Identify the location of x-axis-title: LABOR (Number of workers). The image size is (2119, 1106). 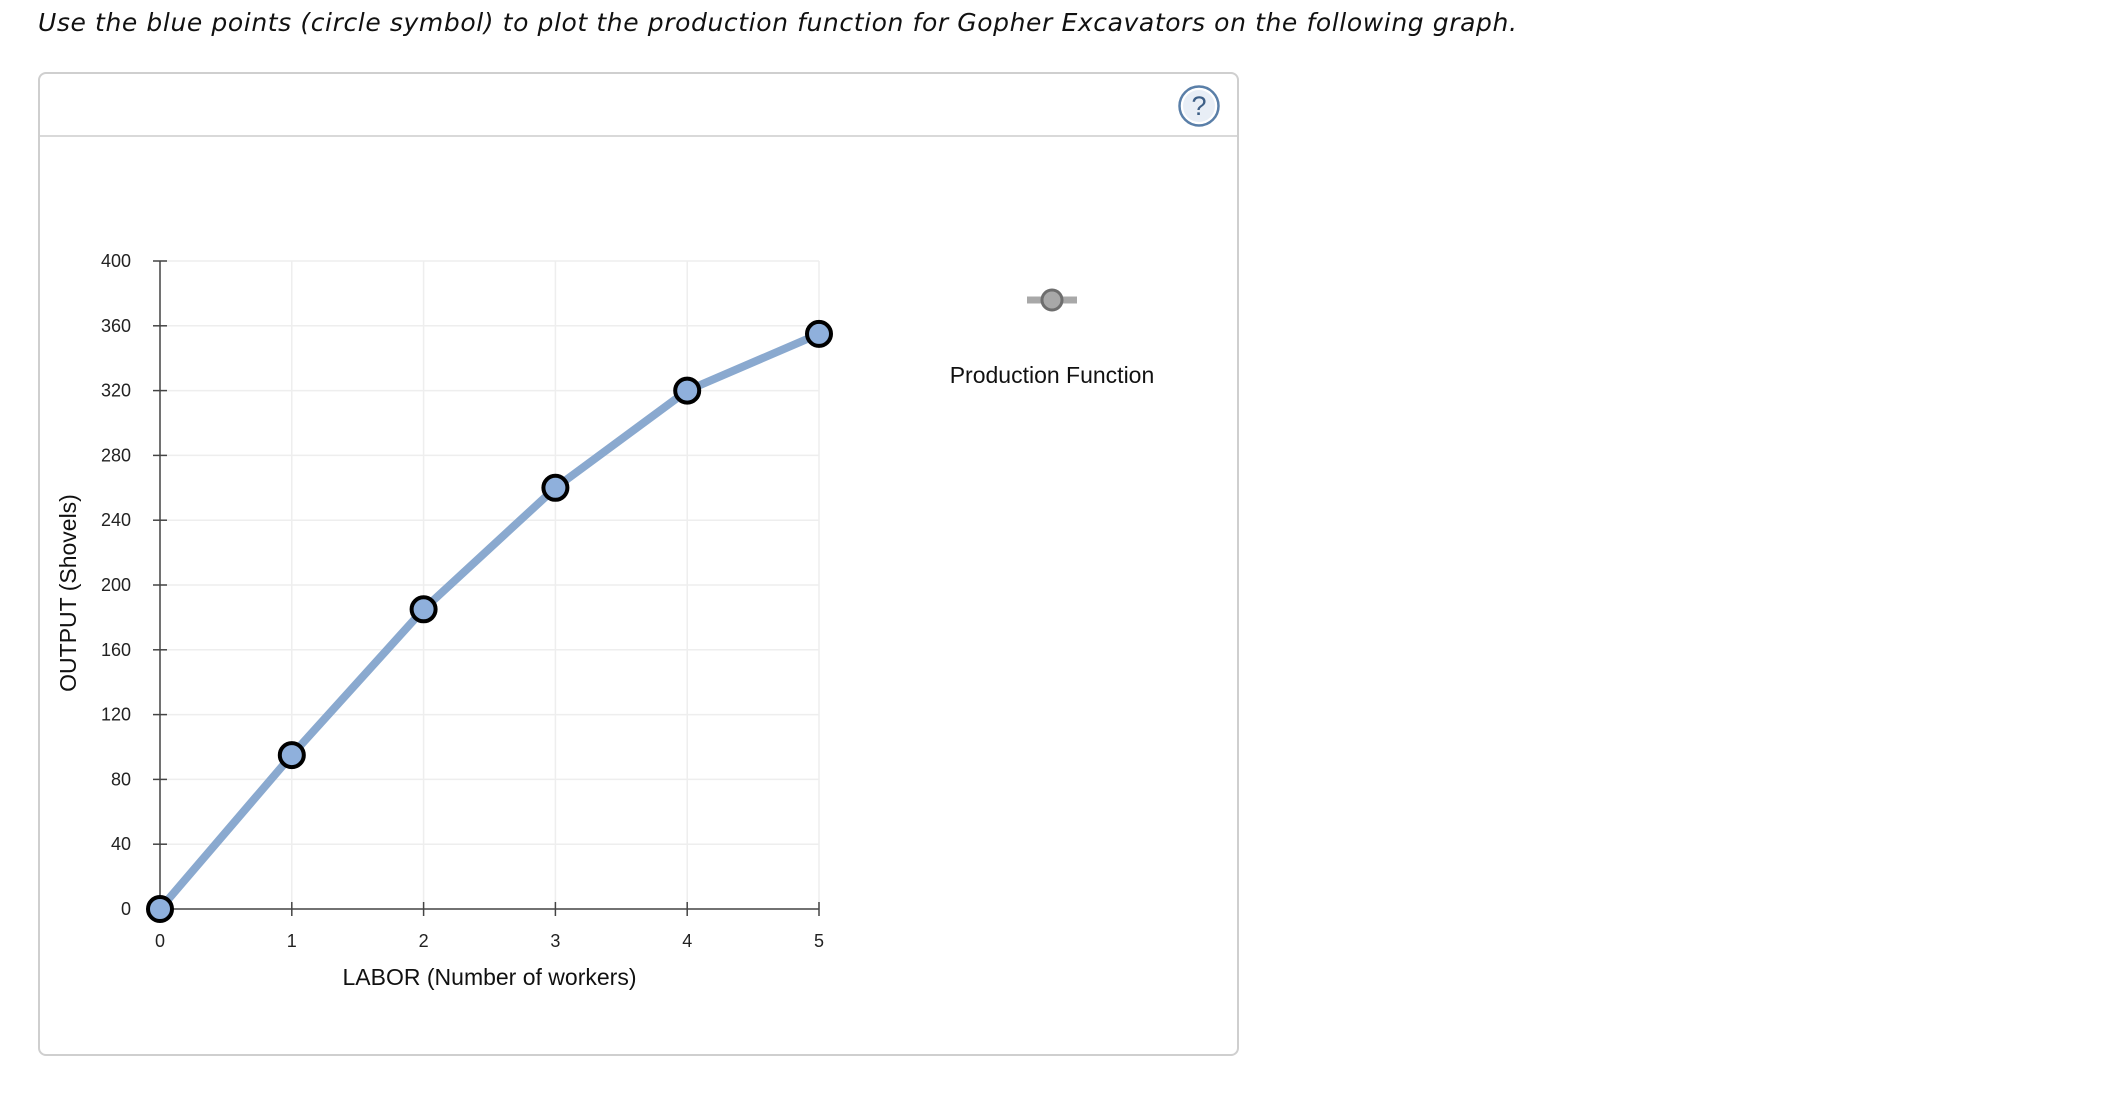
(490, 977).